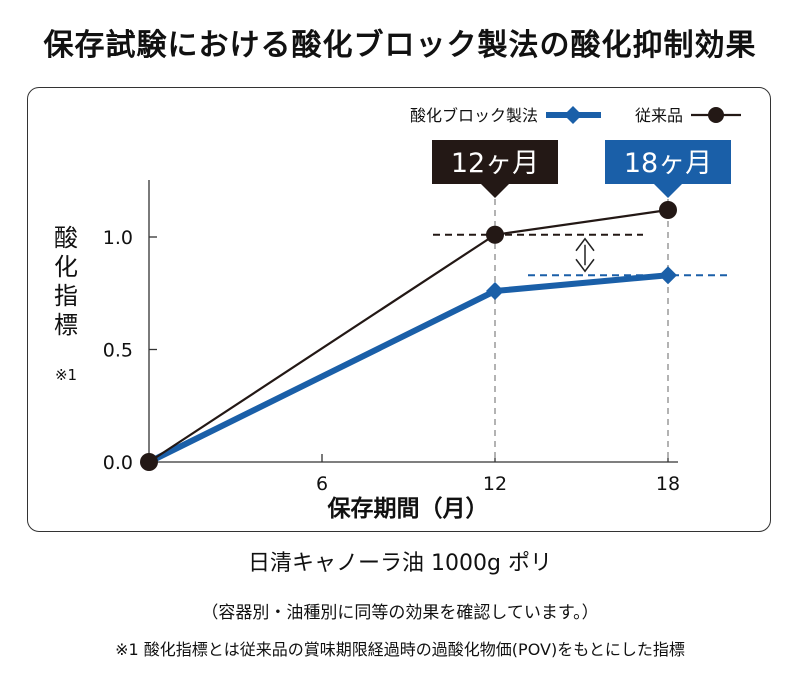 Image resolution: width=800 pixels, height=690 pixels. What do you see at coordinates (495, 484) in the screenshot?
I see `x-tick-label: 12` at bounding box center [495, 484].